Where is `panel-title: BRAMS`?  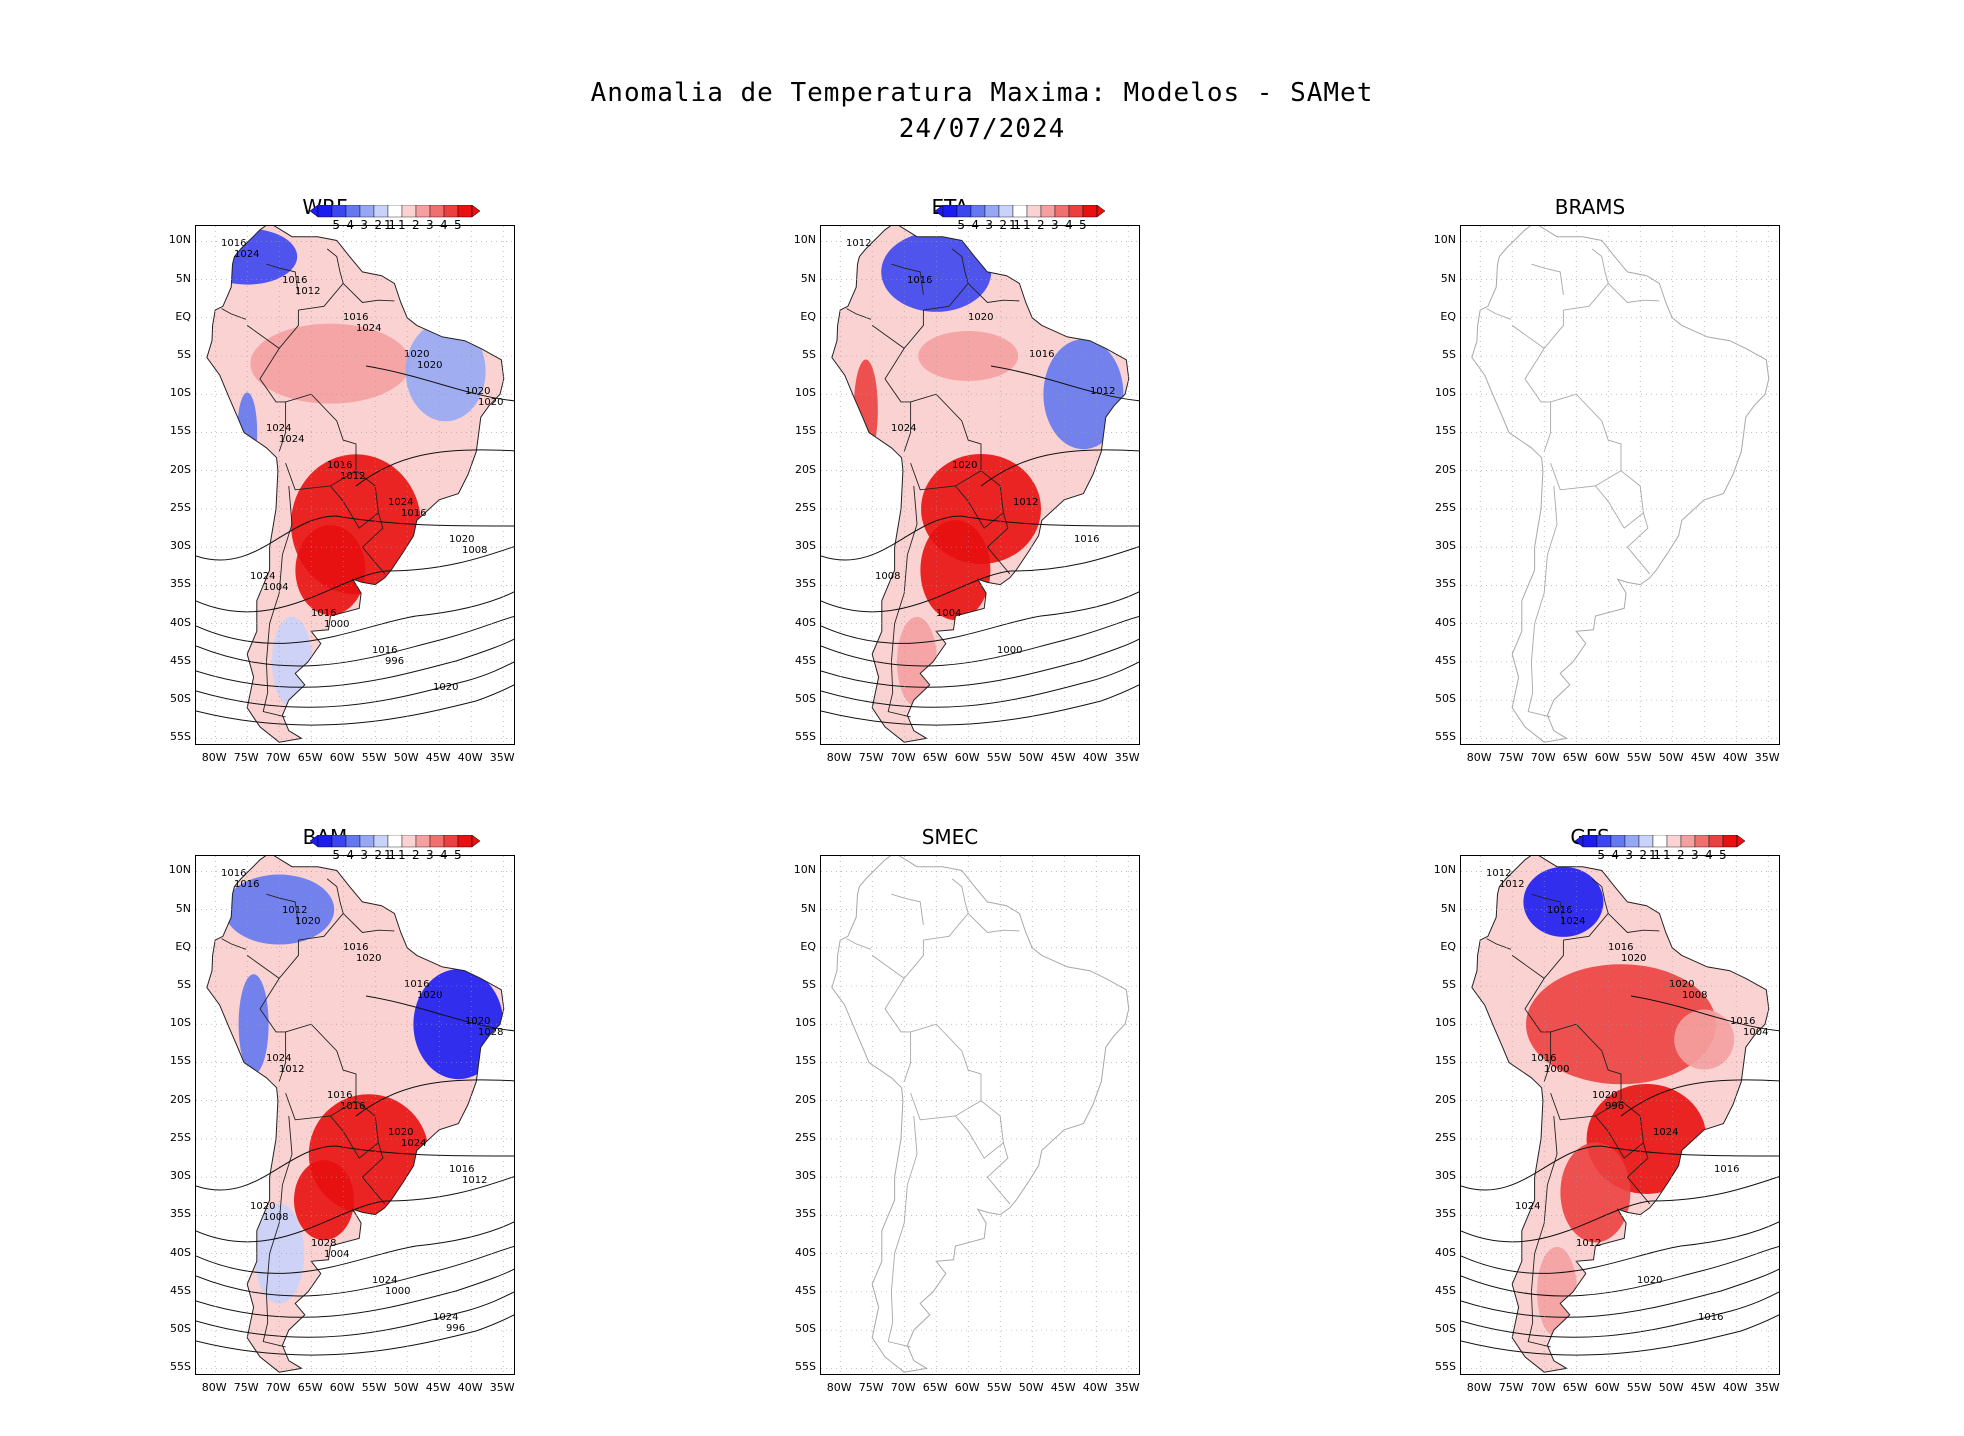 panel-title: BRAMS is located at coordinates (1590, 207).